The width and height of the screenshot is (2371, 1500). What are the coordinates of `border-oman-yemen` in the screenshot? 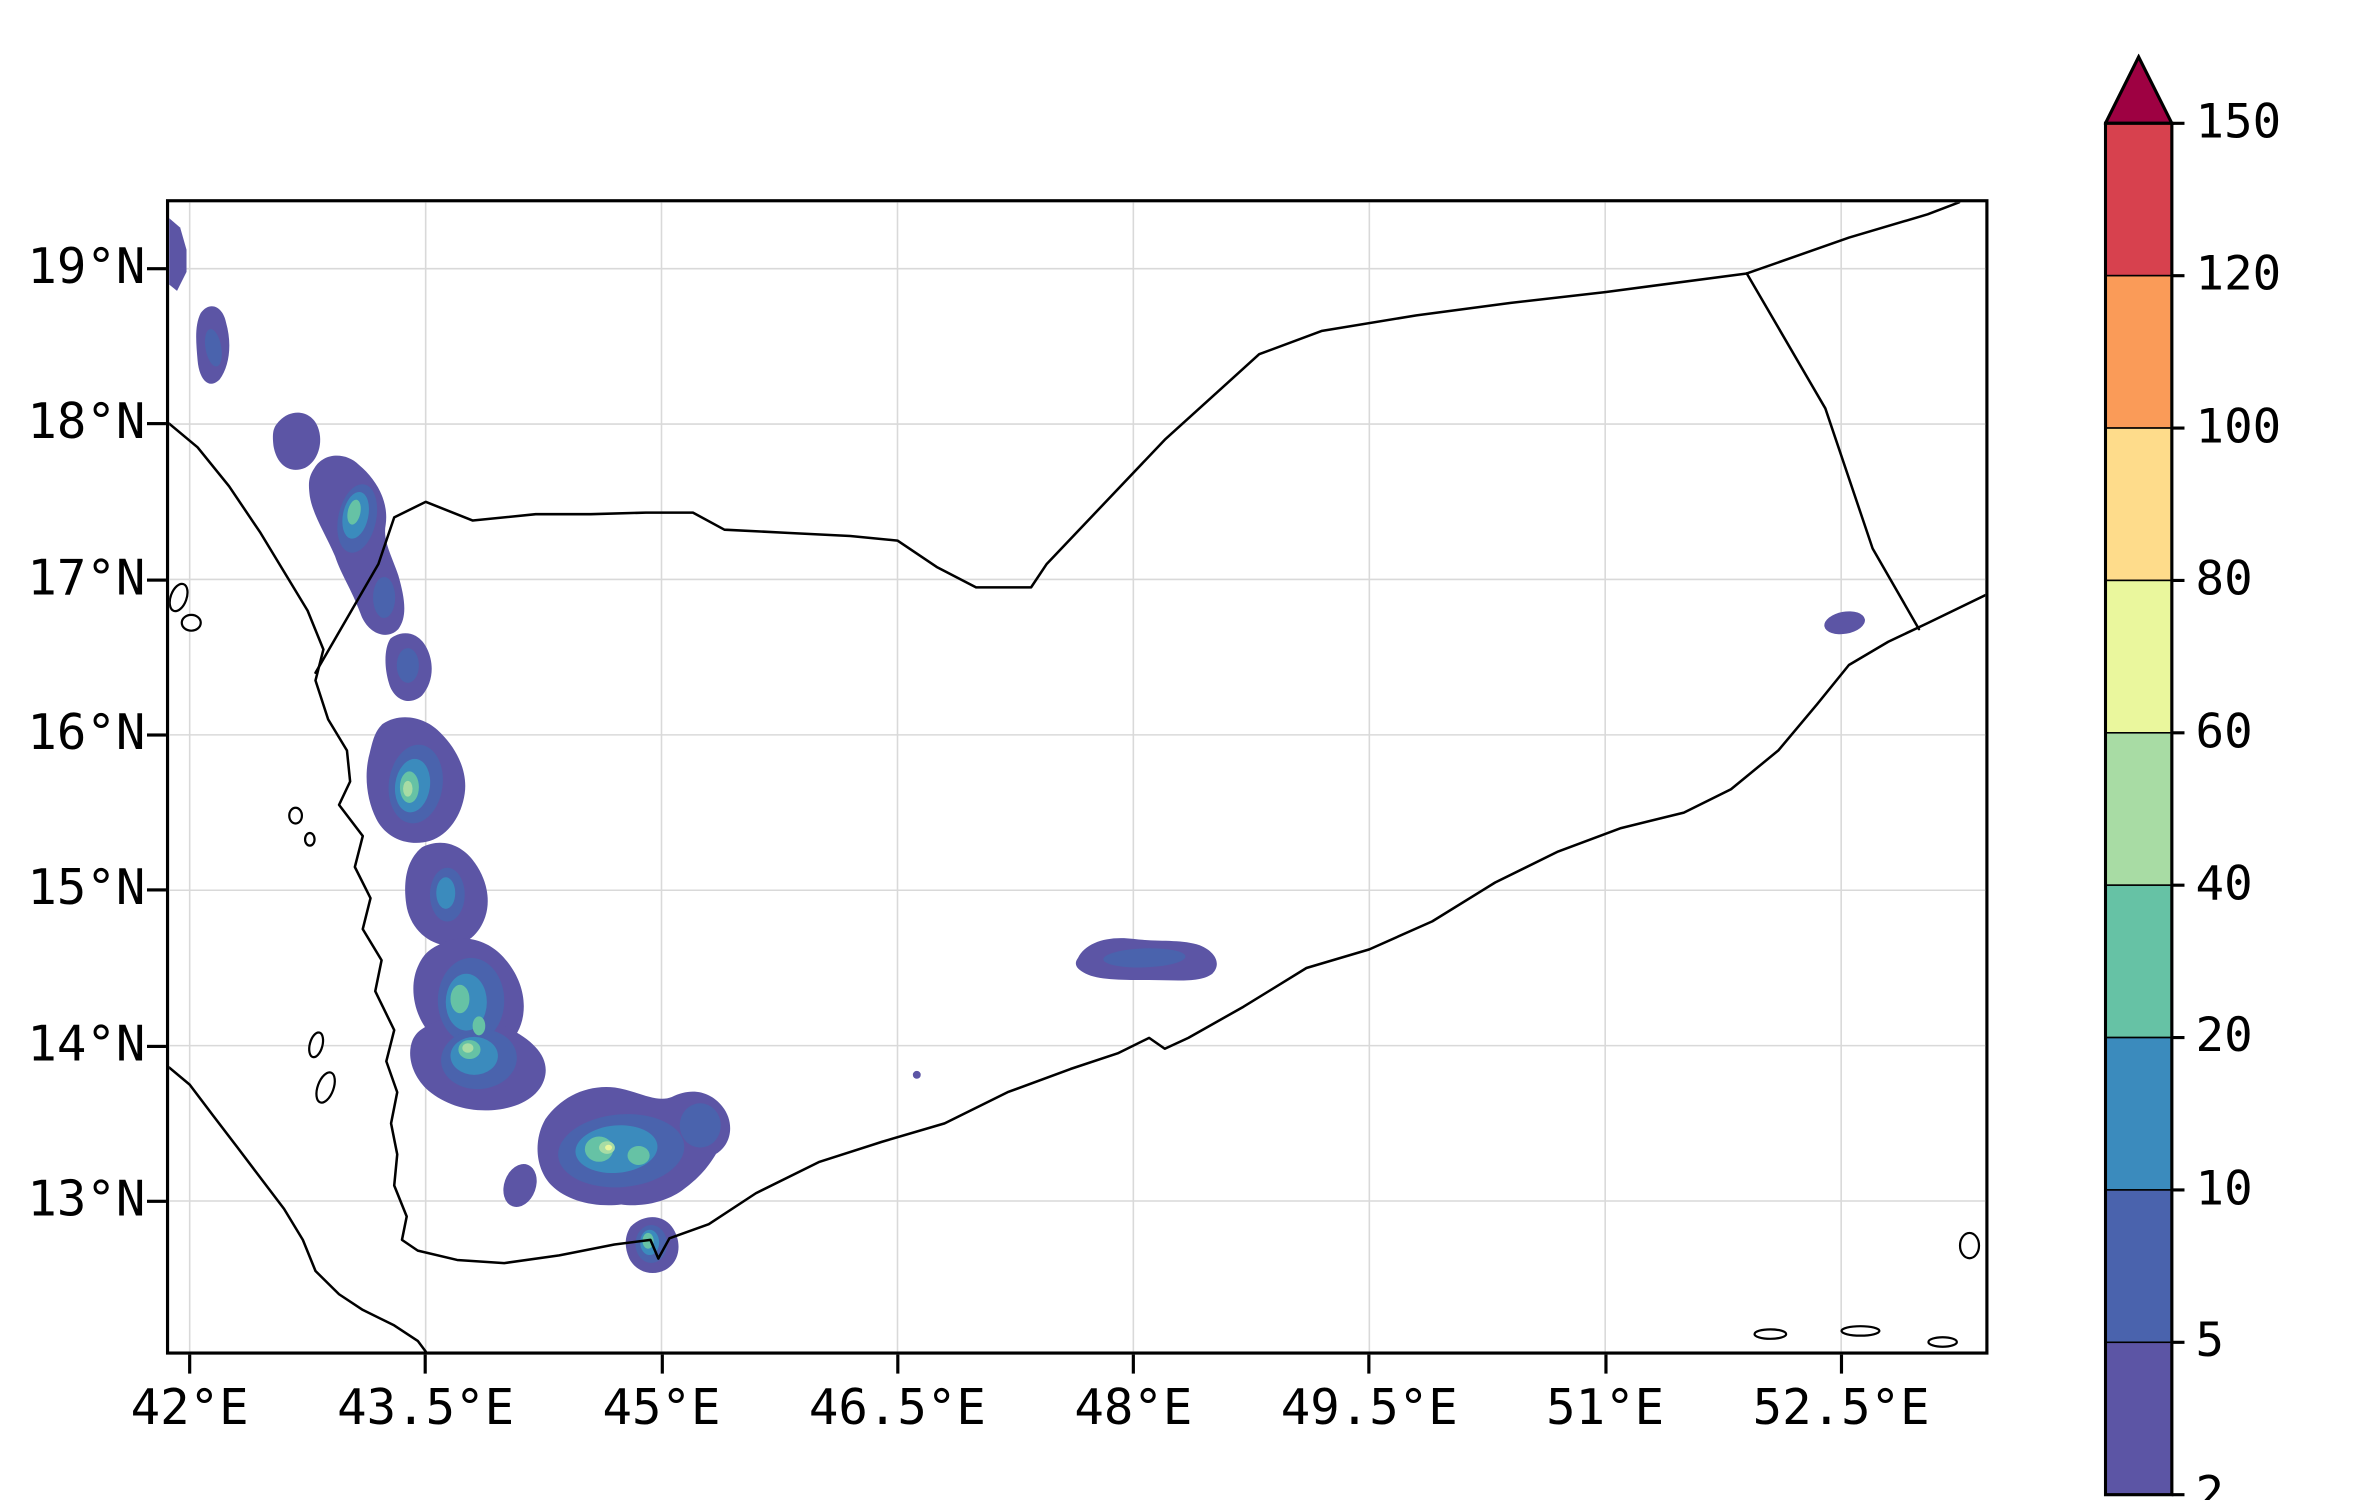 It's located at (1833, 451).